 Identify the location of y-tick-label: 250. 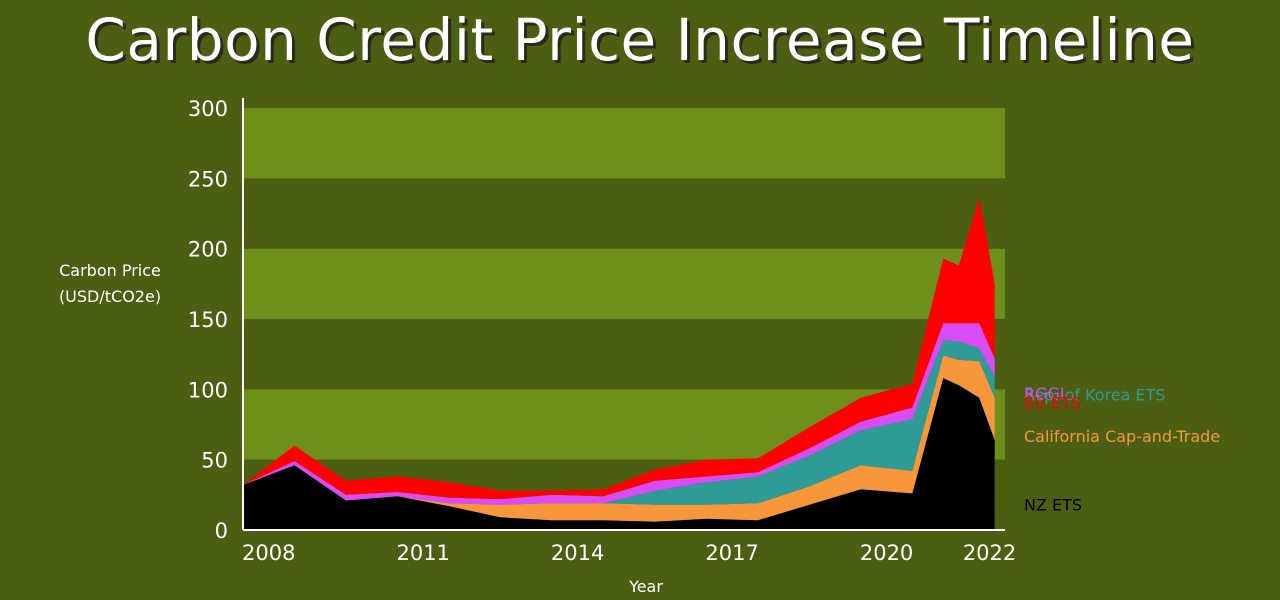
(208, 179).